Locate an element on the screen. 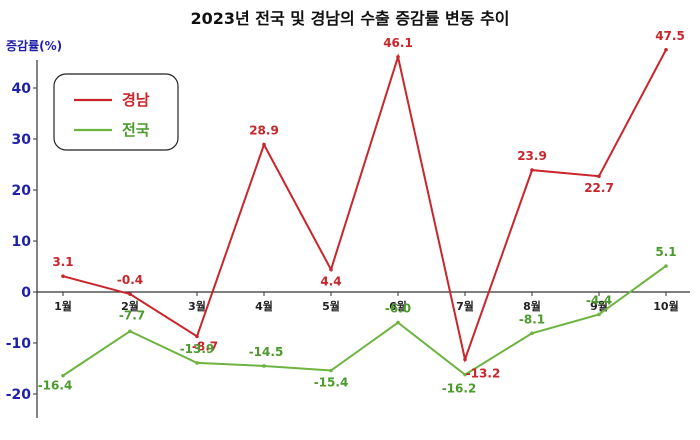  data-label-national: -4.4 is located at coordinates (599, 300).